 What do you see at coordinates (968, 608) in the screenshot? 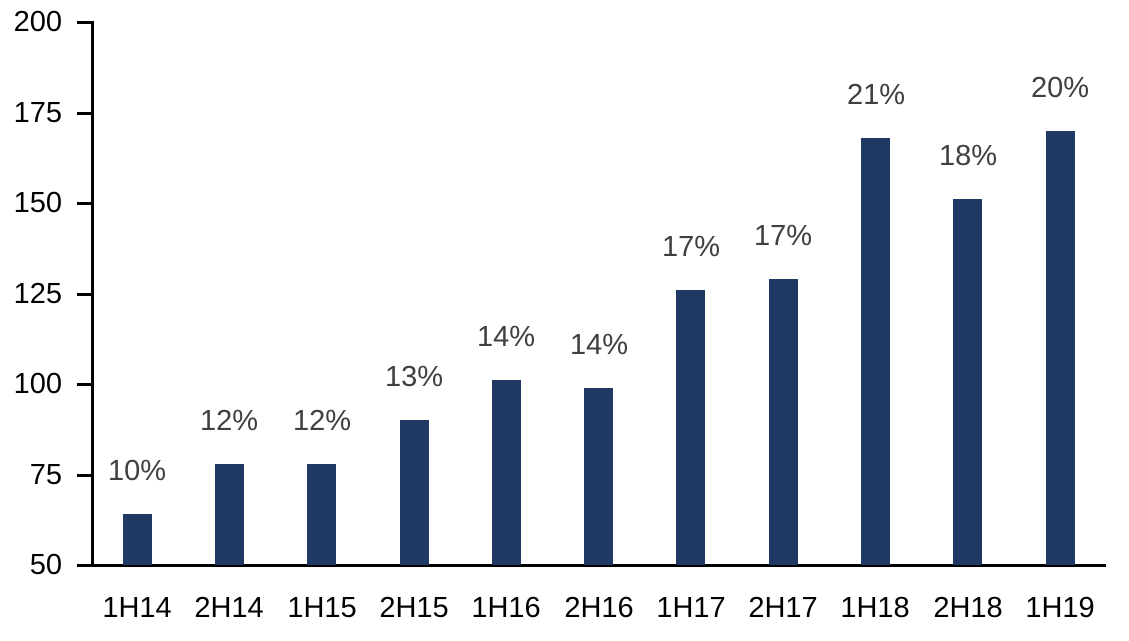
I see `x-tick-label: 2H18` at bounding box center [968, 608].